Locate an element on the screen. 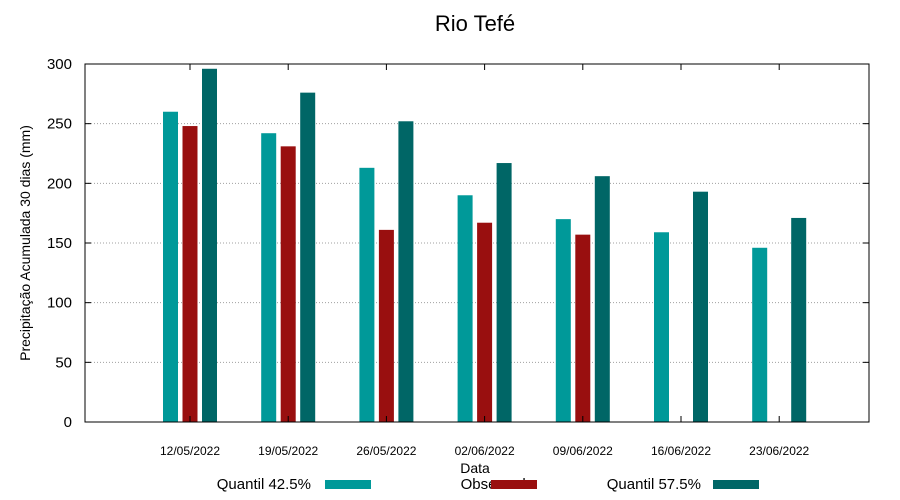 The width and height of the screenshot is (900, 500). bar-quantil-57-5--6 is located at coordinates (799, 319).